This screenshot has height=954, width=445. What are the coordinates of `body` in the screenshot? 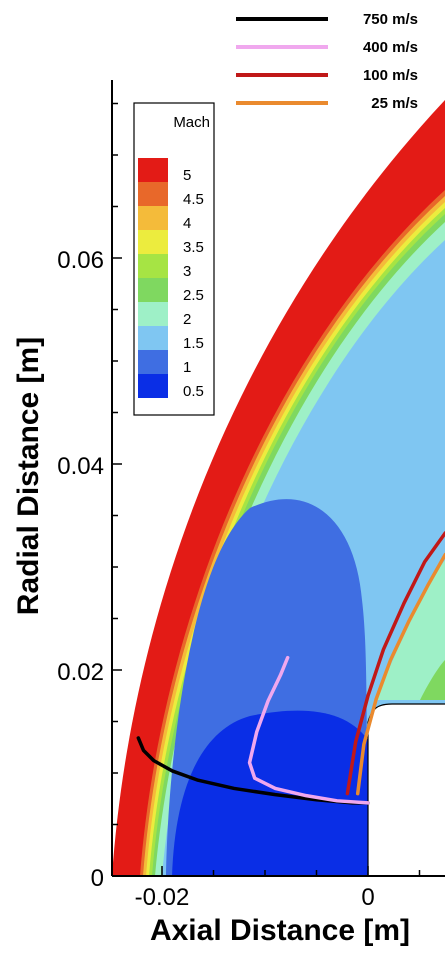 It's located at (406, 790).